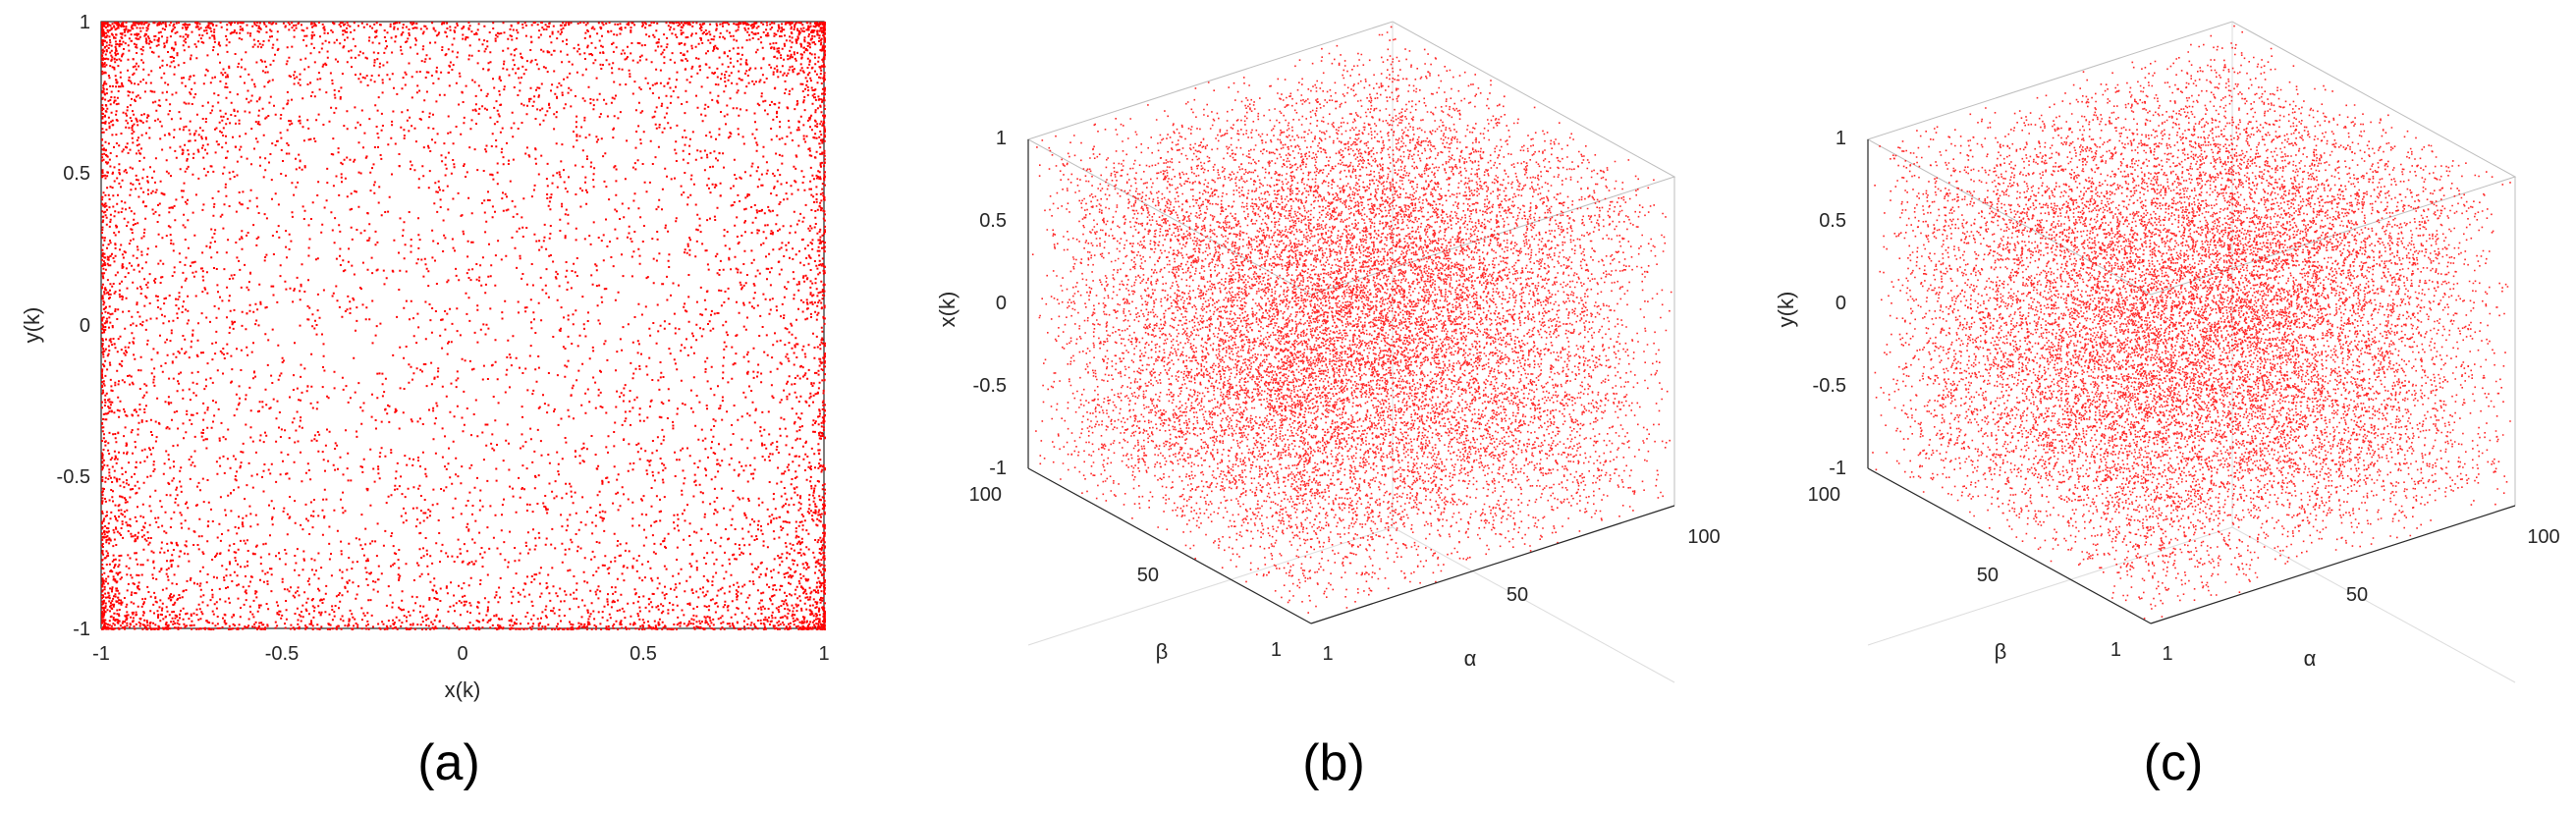 Image resolution: width=2576 pixels, height=813 pixels. What do you see at coordinates (101, 654) in the screenshot?
I see `x-tick-label: -1` at bounding box center [101, 654].